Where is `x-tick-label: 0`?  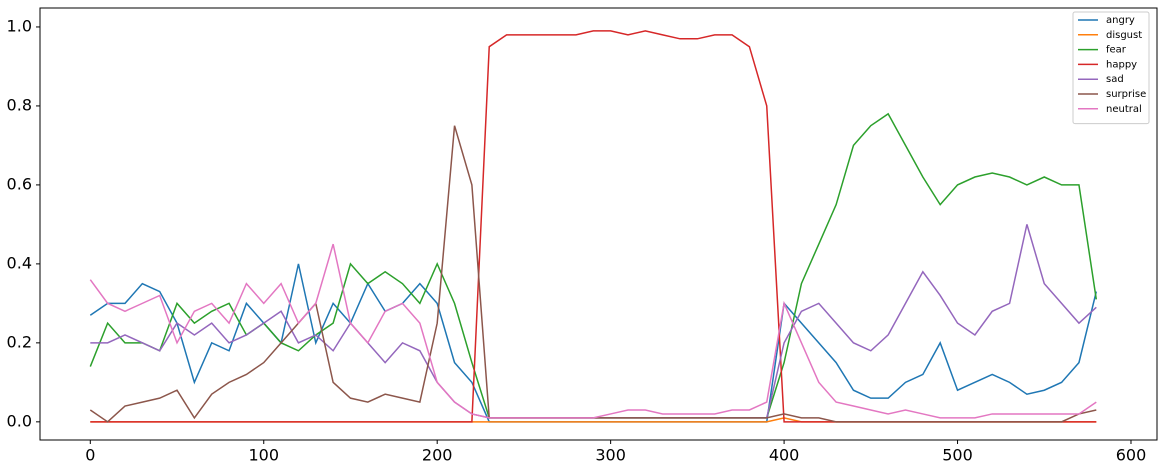
x-tick-label: 0 is located at coordinates (90, 455).